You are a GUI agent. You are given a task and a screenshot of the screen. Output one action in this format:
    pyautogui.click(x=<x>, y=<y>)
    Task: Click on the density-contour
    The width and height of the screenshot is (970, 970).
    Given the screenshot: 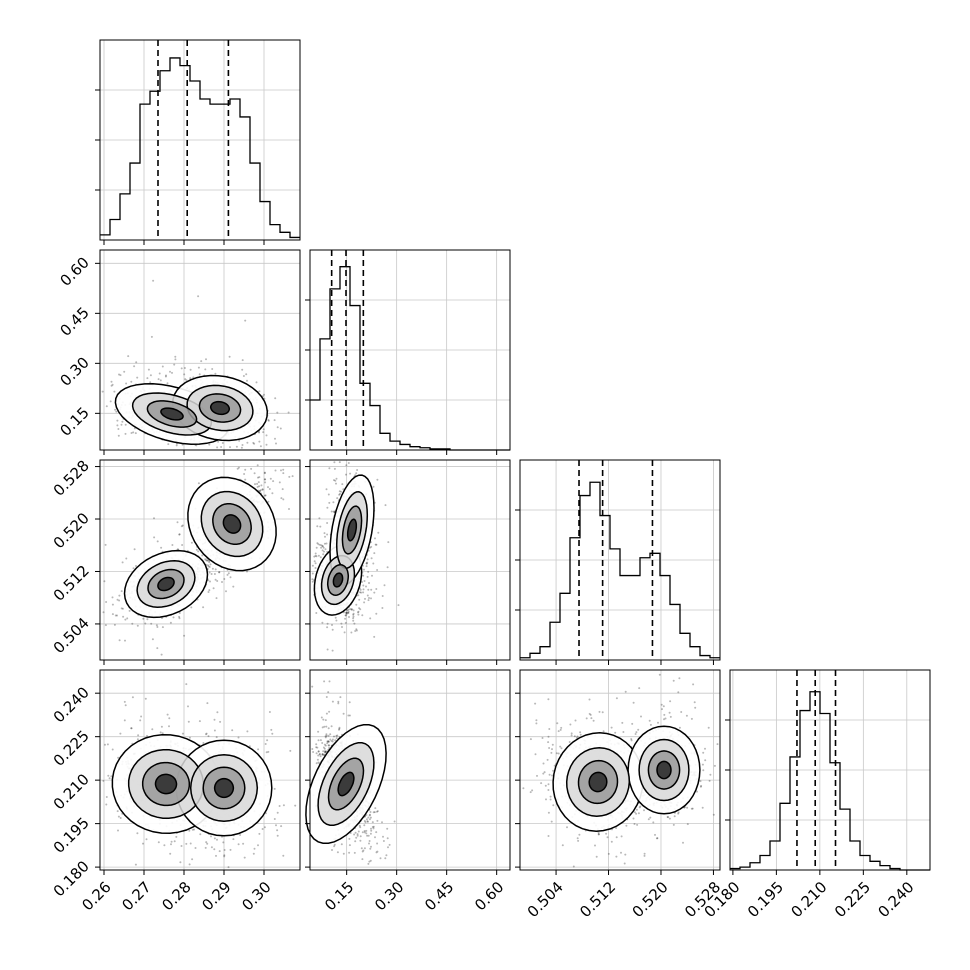 What is the action you would take?
    pyautogui.click(x=338, y=580)
    